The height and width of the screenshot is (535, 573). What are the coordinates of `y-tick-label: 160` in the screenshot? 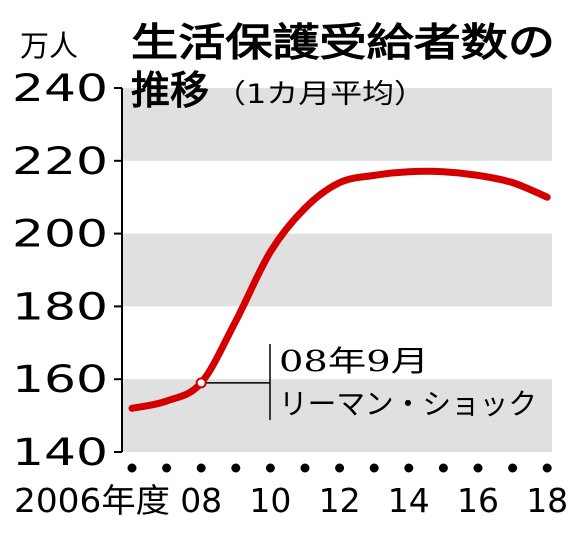 It's located at (60, 379).